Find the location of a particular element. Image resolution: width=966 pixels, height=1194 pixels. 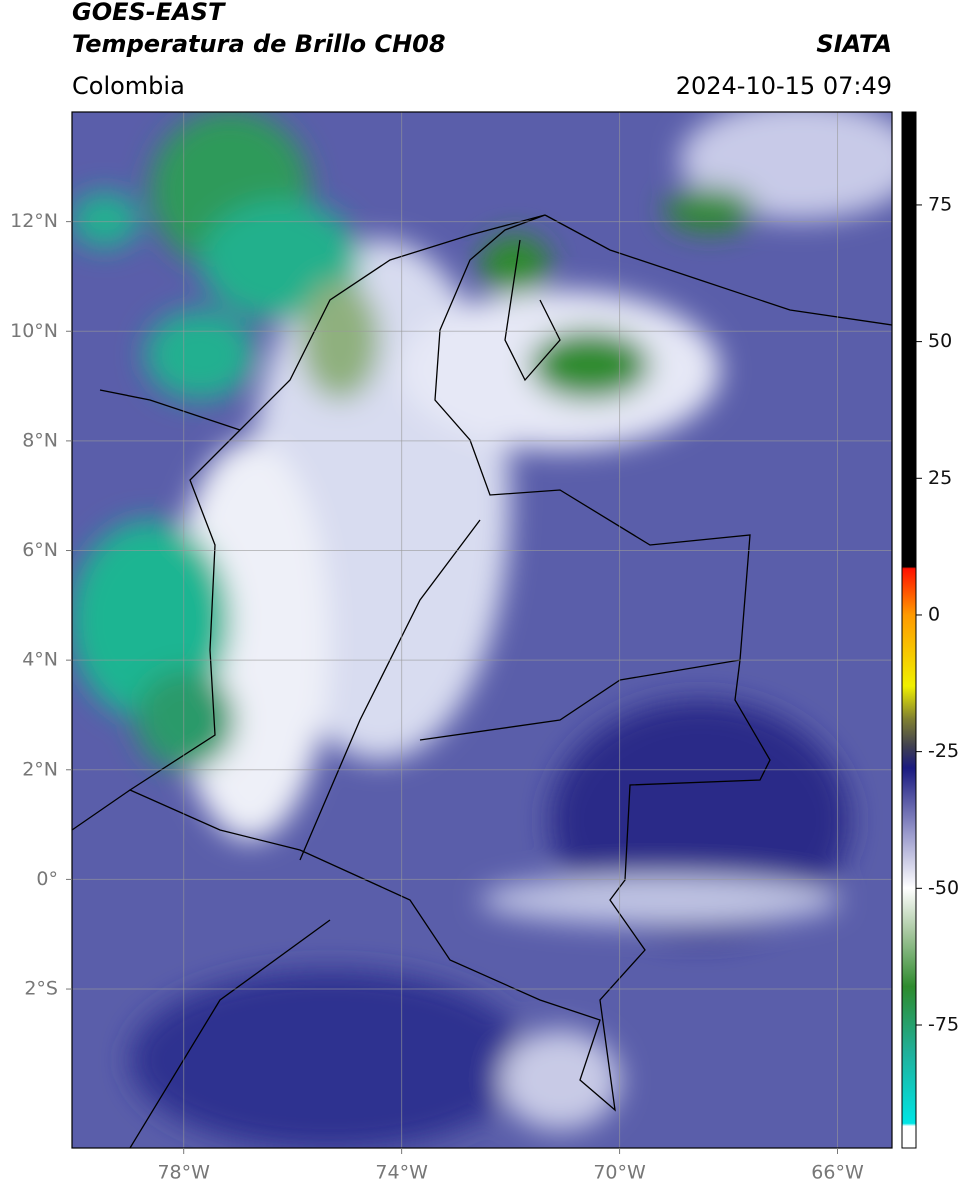

colorbar-tick-label: 25 is located at coordinates (940, 478).